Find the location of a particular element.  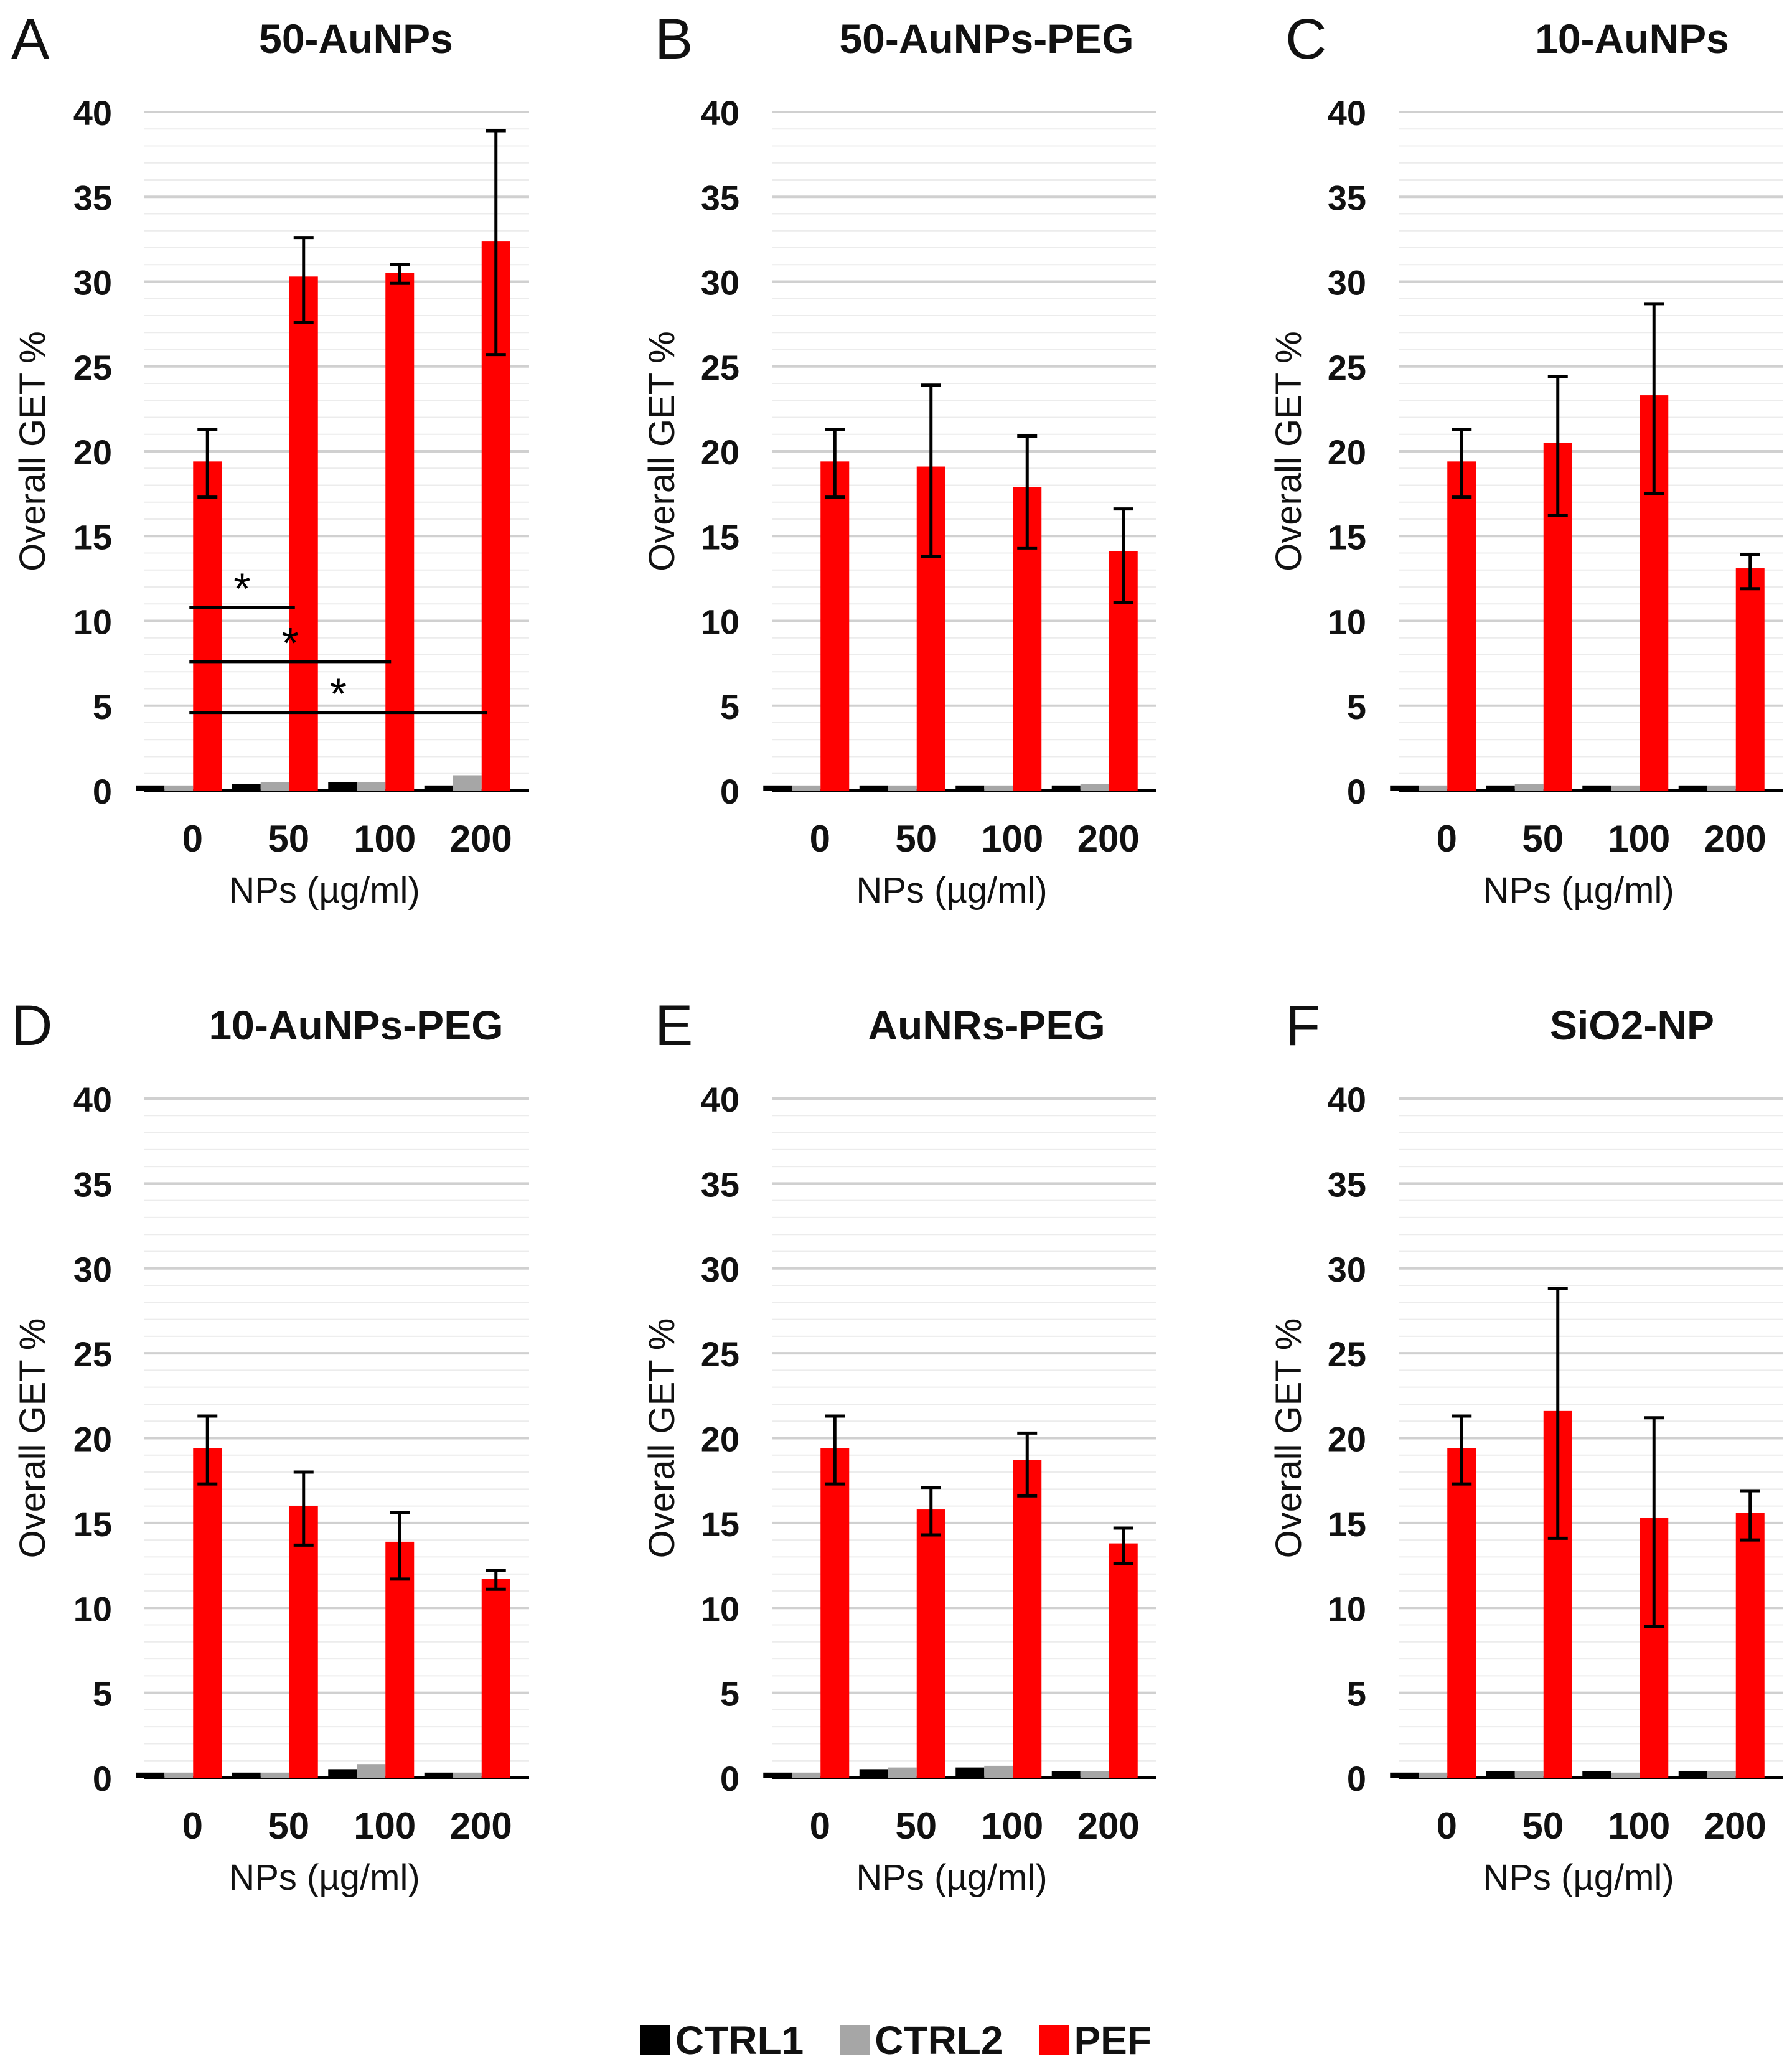

legend-item-ctrl1: CTRL1 is located at coordinates (722, 2040).